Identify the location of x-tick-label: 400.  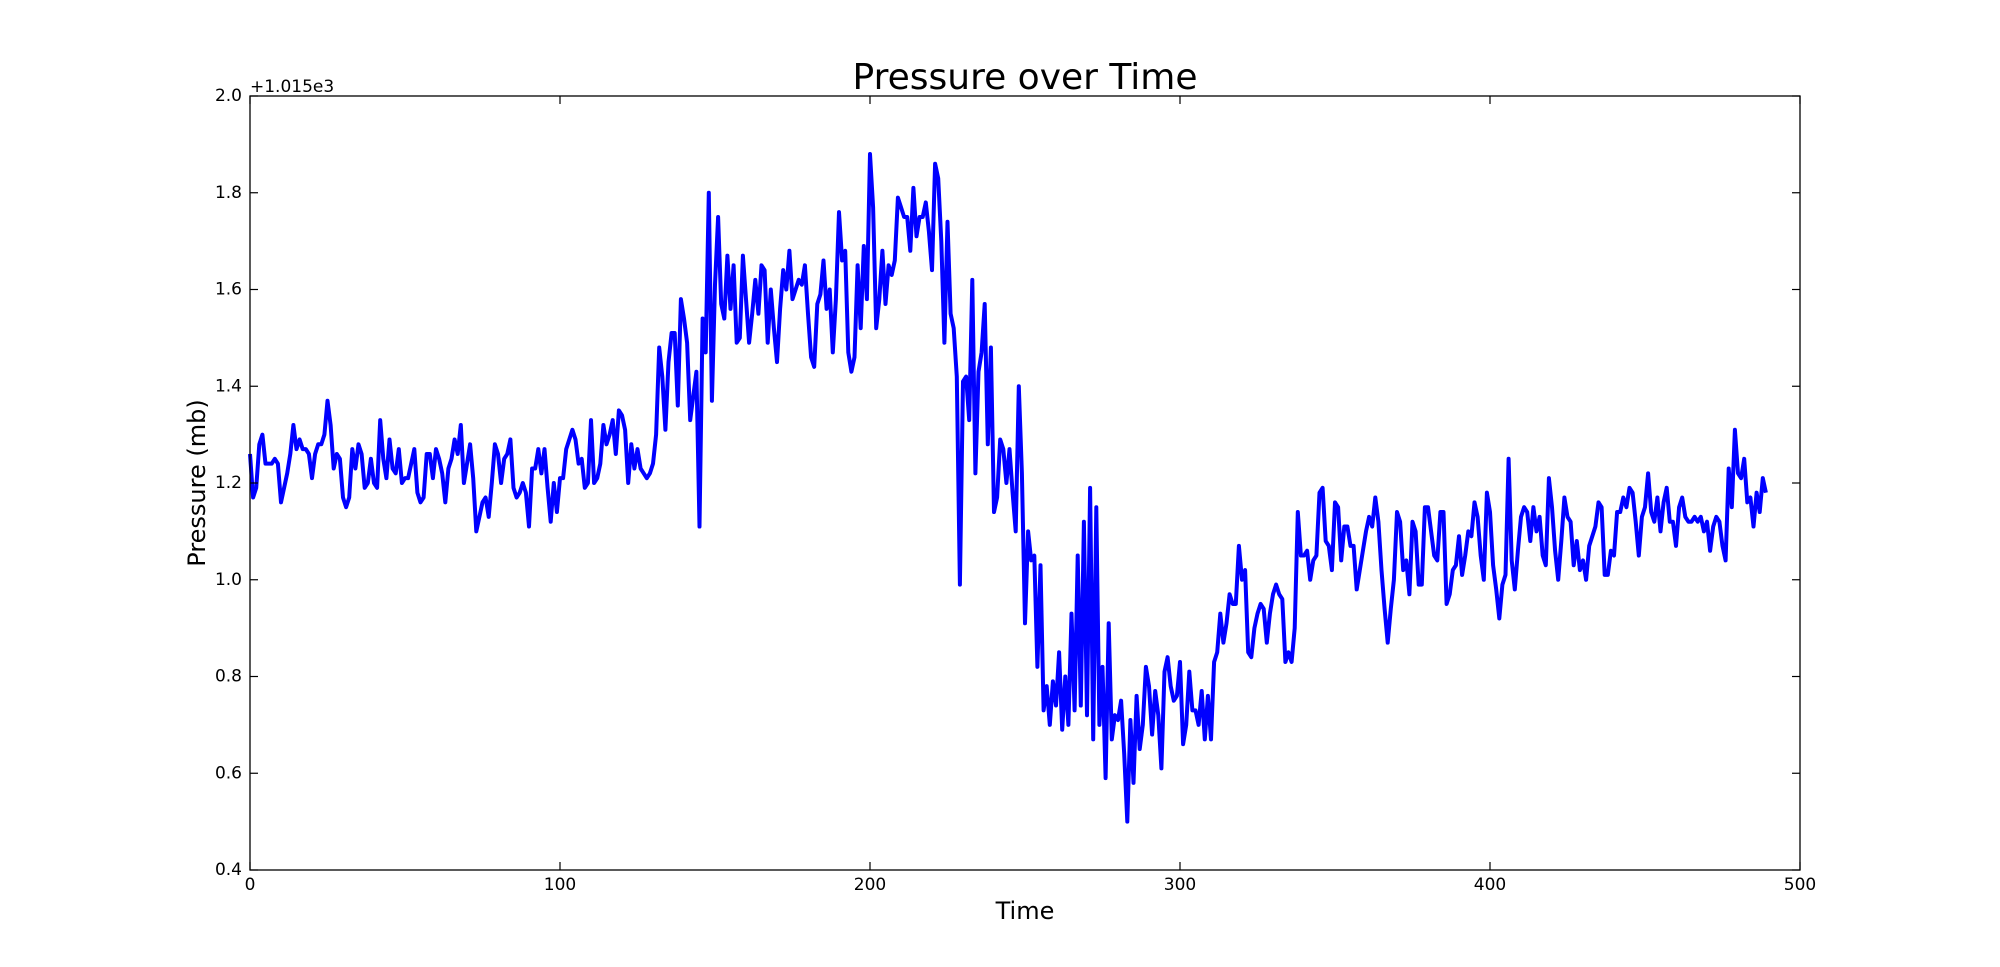
(1490, 885).